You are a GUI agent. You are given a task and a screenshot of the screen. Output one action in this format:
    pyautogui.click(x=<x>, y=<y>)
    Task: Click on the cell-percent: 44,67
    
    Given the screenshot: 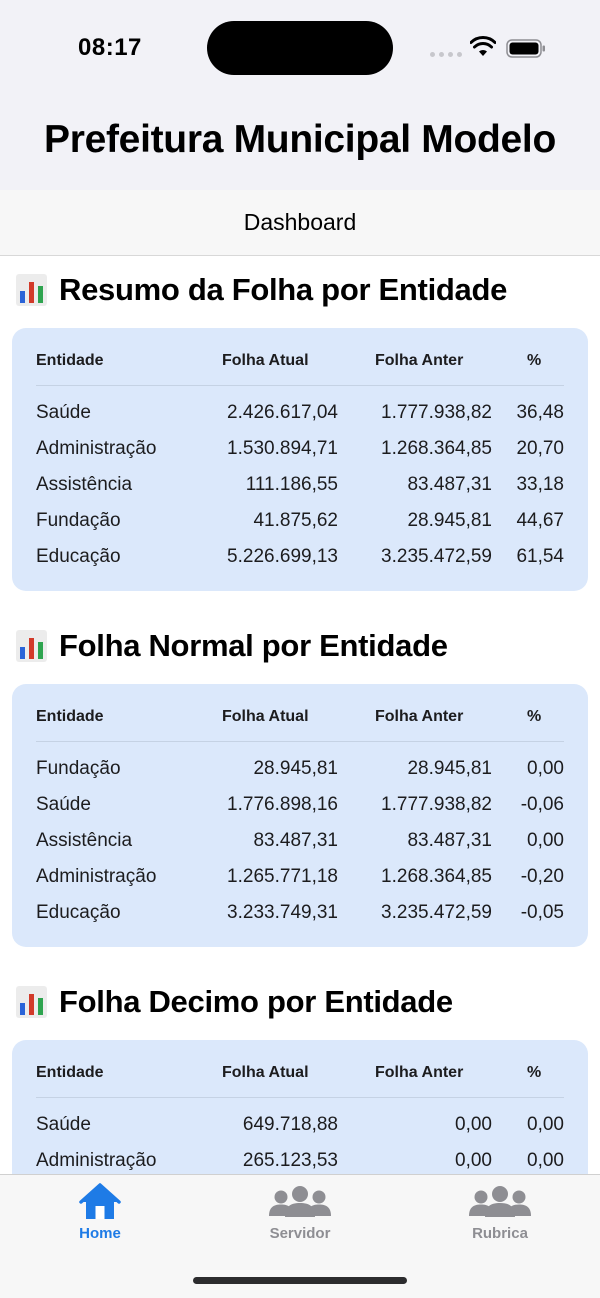 What is the action you would take?
    pyautogui.click(x=540, y=520)
    